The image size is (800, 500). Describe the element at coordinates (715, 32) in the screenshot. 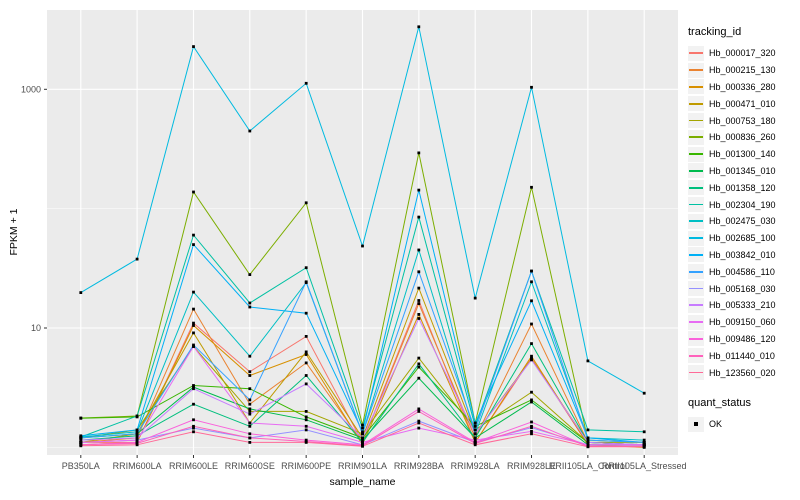

I see `legend-title-tracking-id: tracking_id` at that location.